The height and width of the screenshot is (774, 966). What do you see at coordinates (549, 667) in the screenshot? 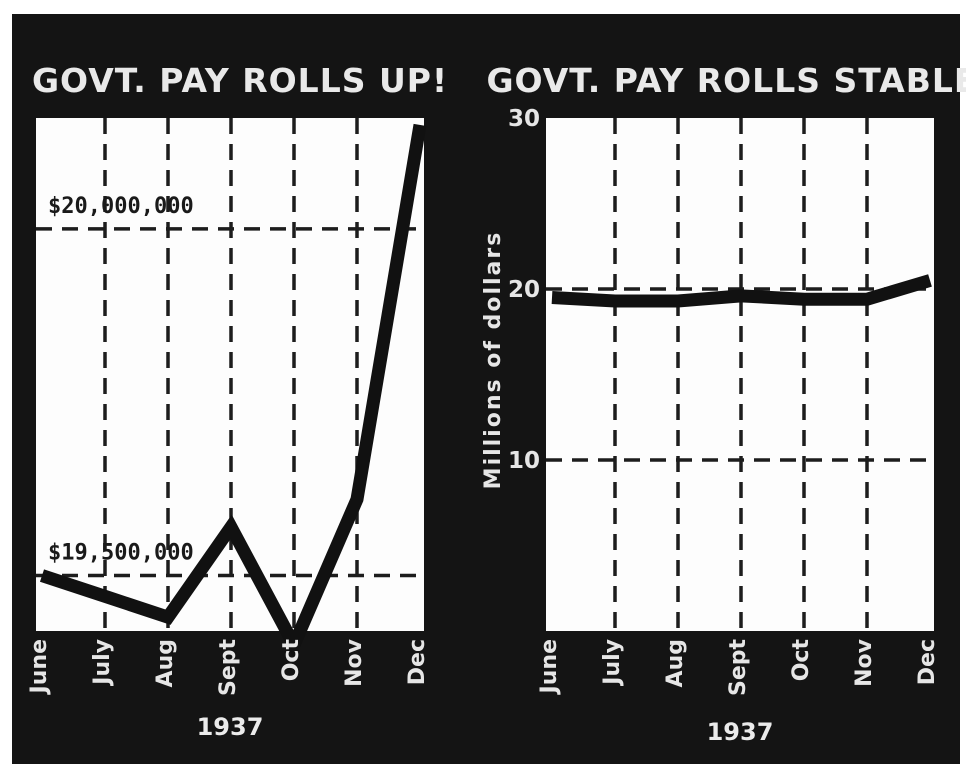
I see `chart-right-x-tick-label: June` at bounding box center [549, 667].